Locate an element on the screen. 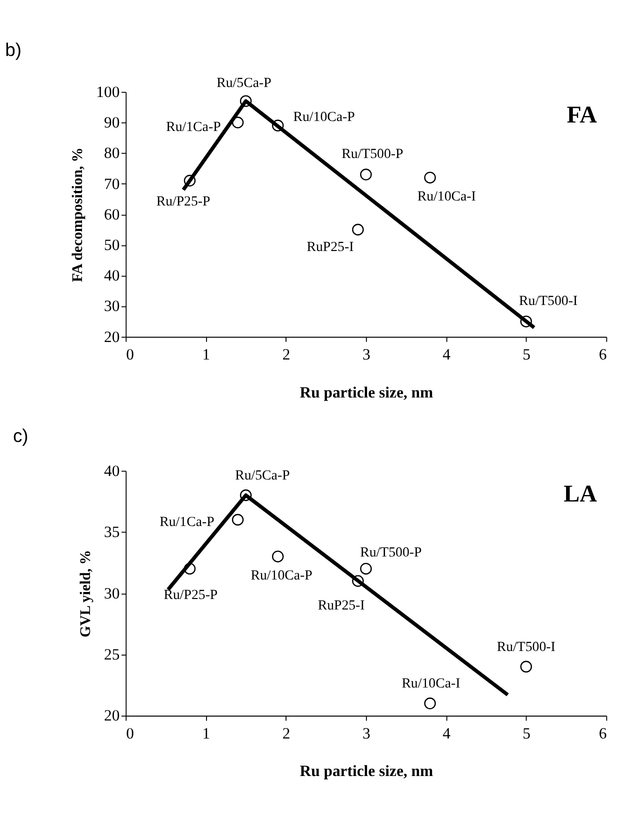  y-tick-label: 70 is located at coordinates (112, 184).